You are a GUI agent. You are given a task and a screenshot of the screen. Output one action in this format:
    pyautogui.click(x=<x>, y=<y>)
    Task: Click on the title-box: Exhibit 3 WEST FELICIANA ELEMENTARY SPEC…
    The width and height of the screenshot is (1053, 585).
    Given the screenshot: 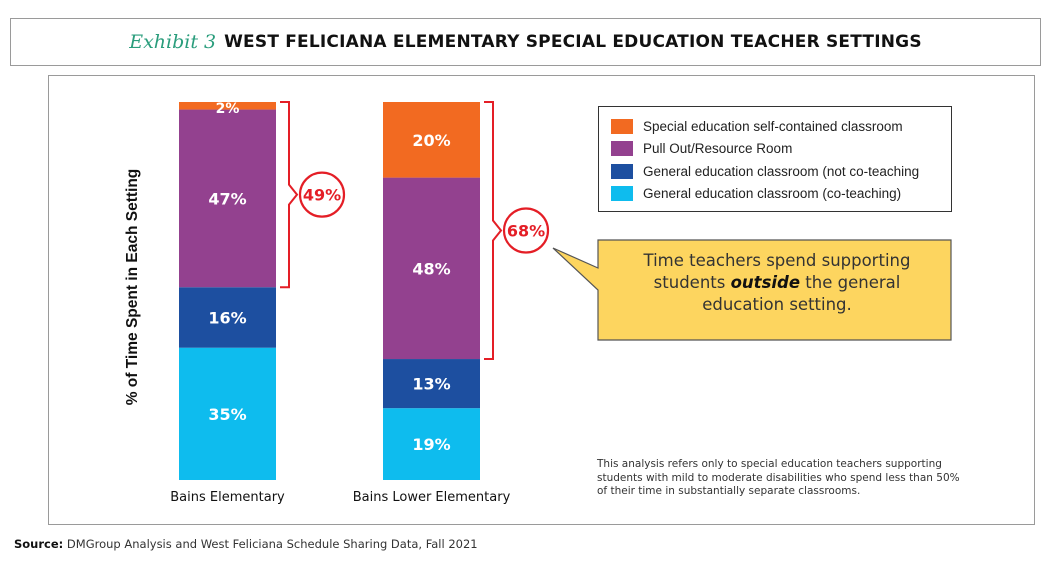 What is the action you would take?
    pyautogui.click(x=525, y=42)
    